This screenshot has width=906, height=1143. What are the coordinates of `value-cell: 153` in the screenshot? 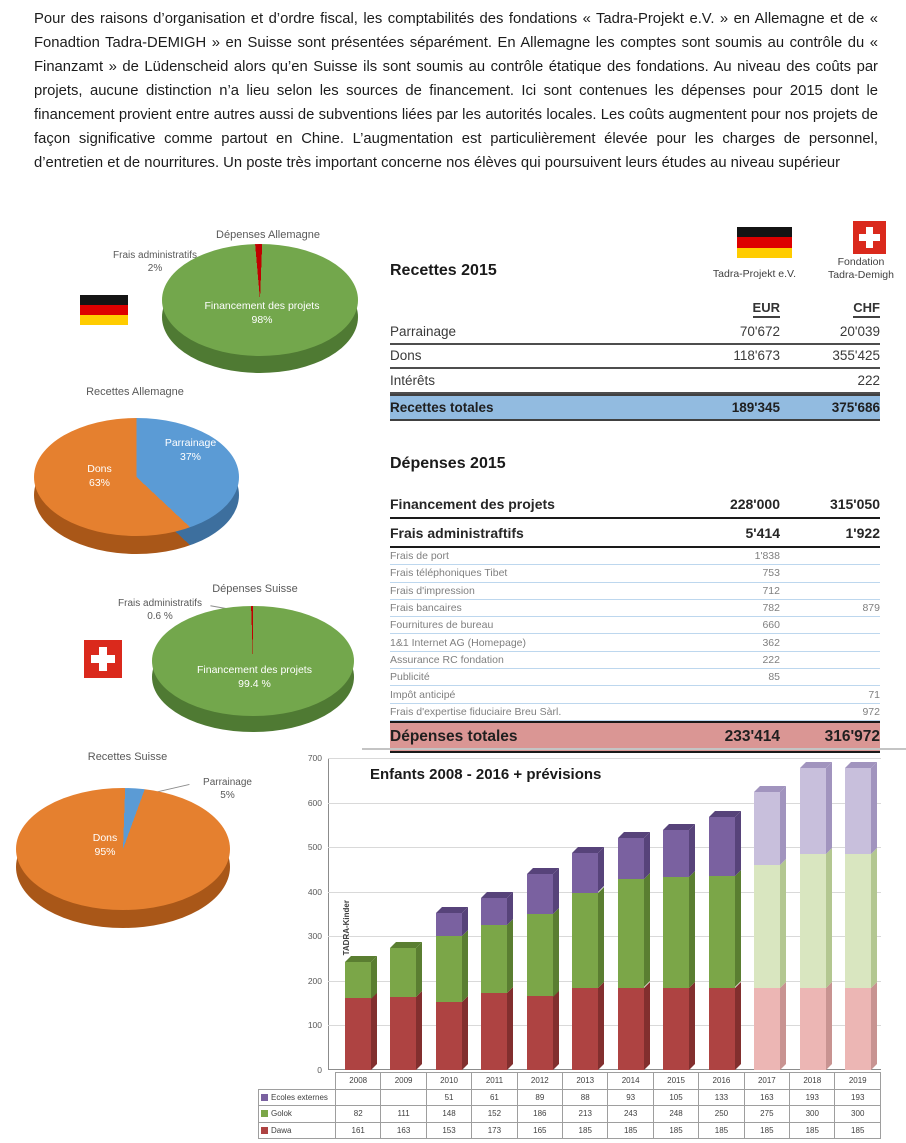 It's located at (449, 1130).